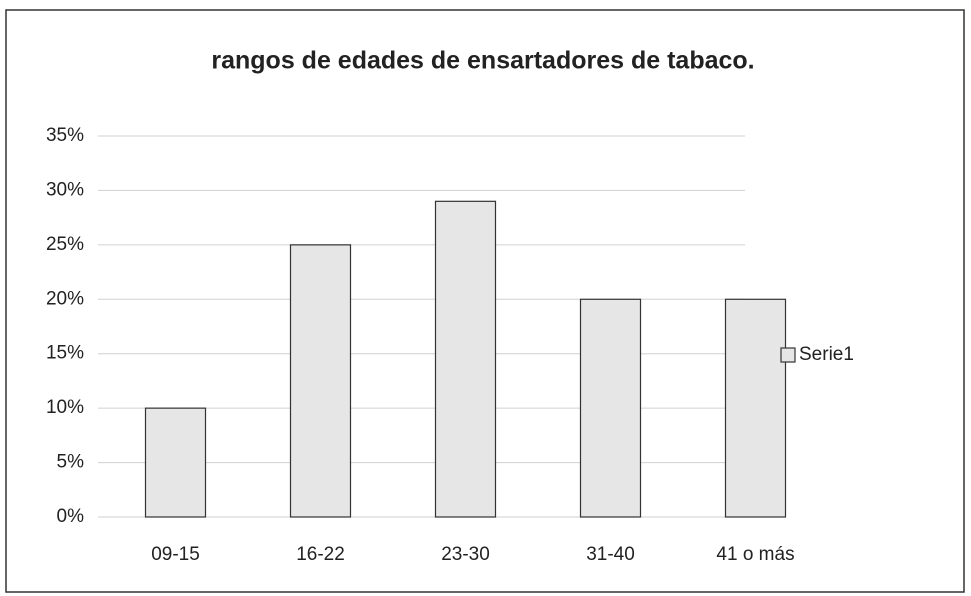 The height and width of the screenshot is (596, 971). I want to click on x-tick-label: 16-22, so click(320, 554).